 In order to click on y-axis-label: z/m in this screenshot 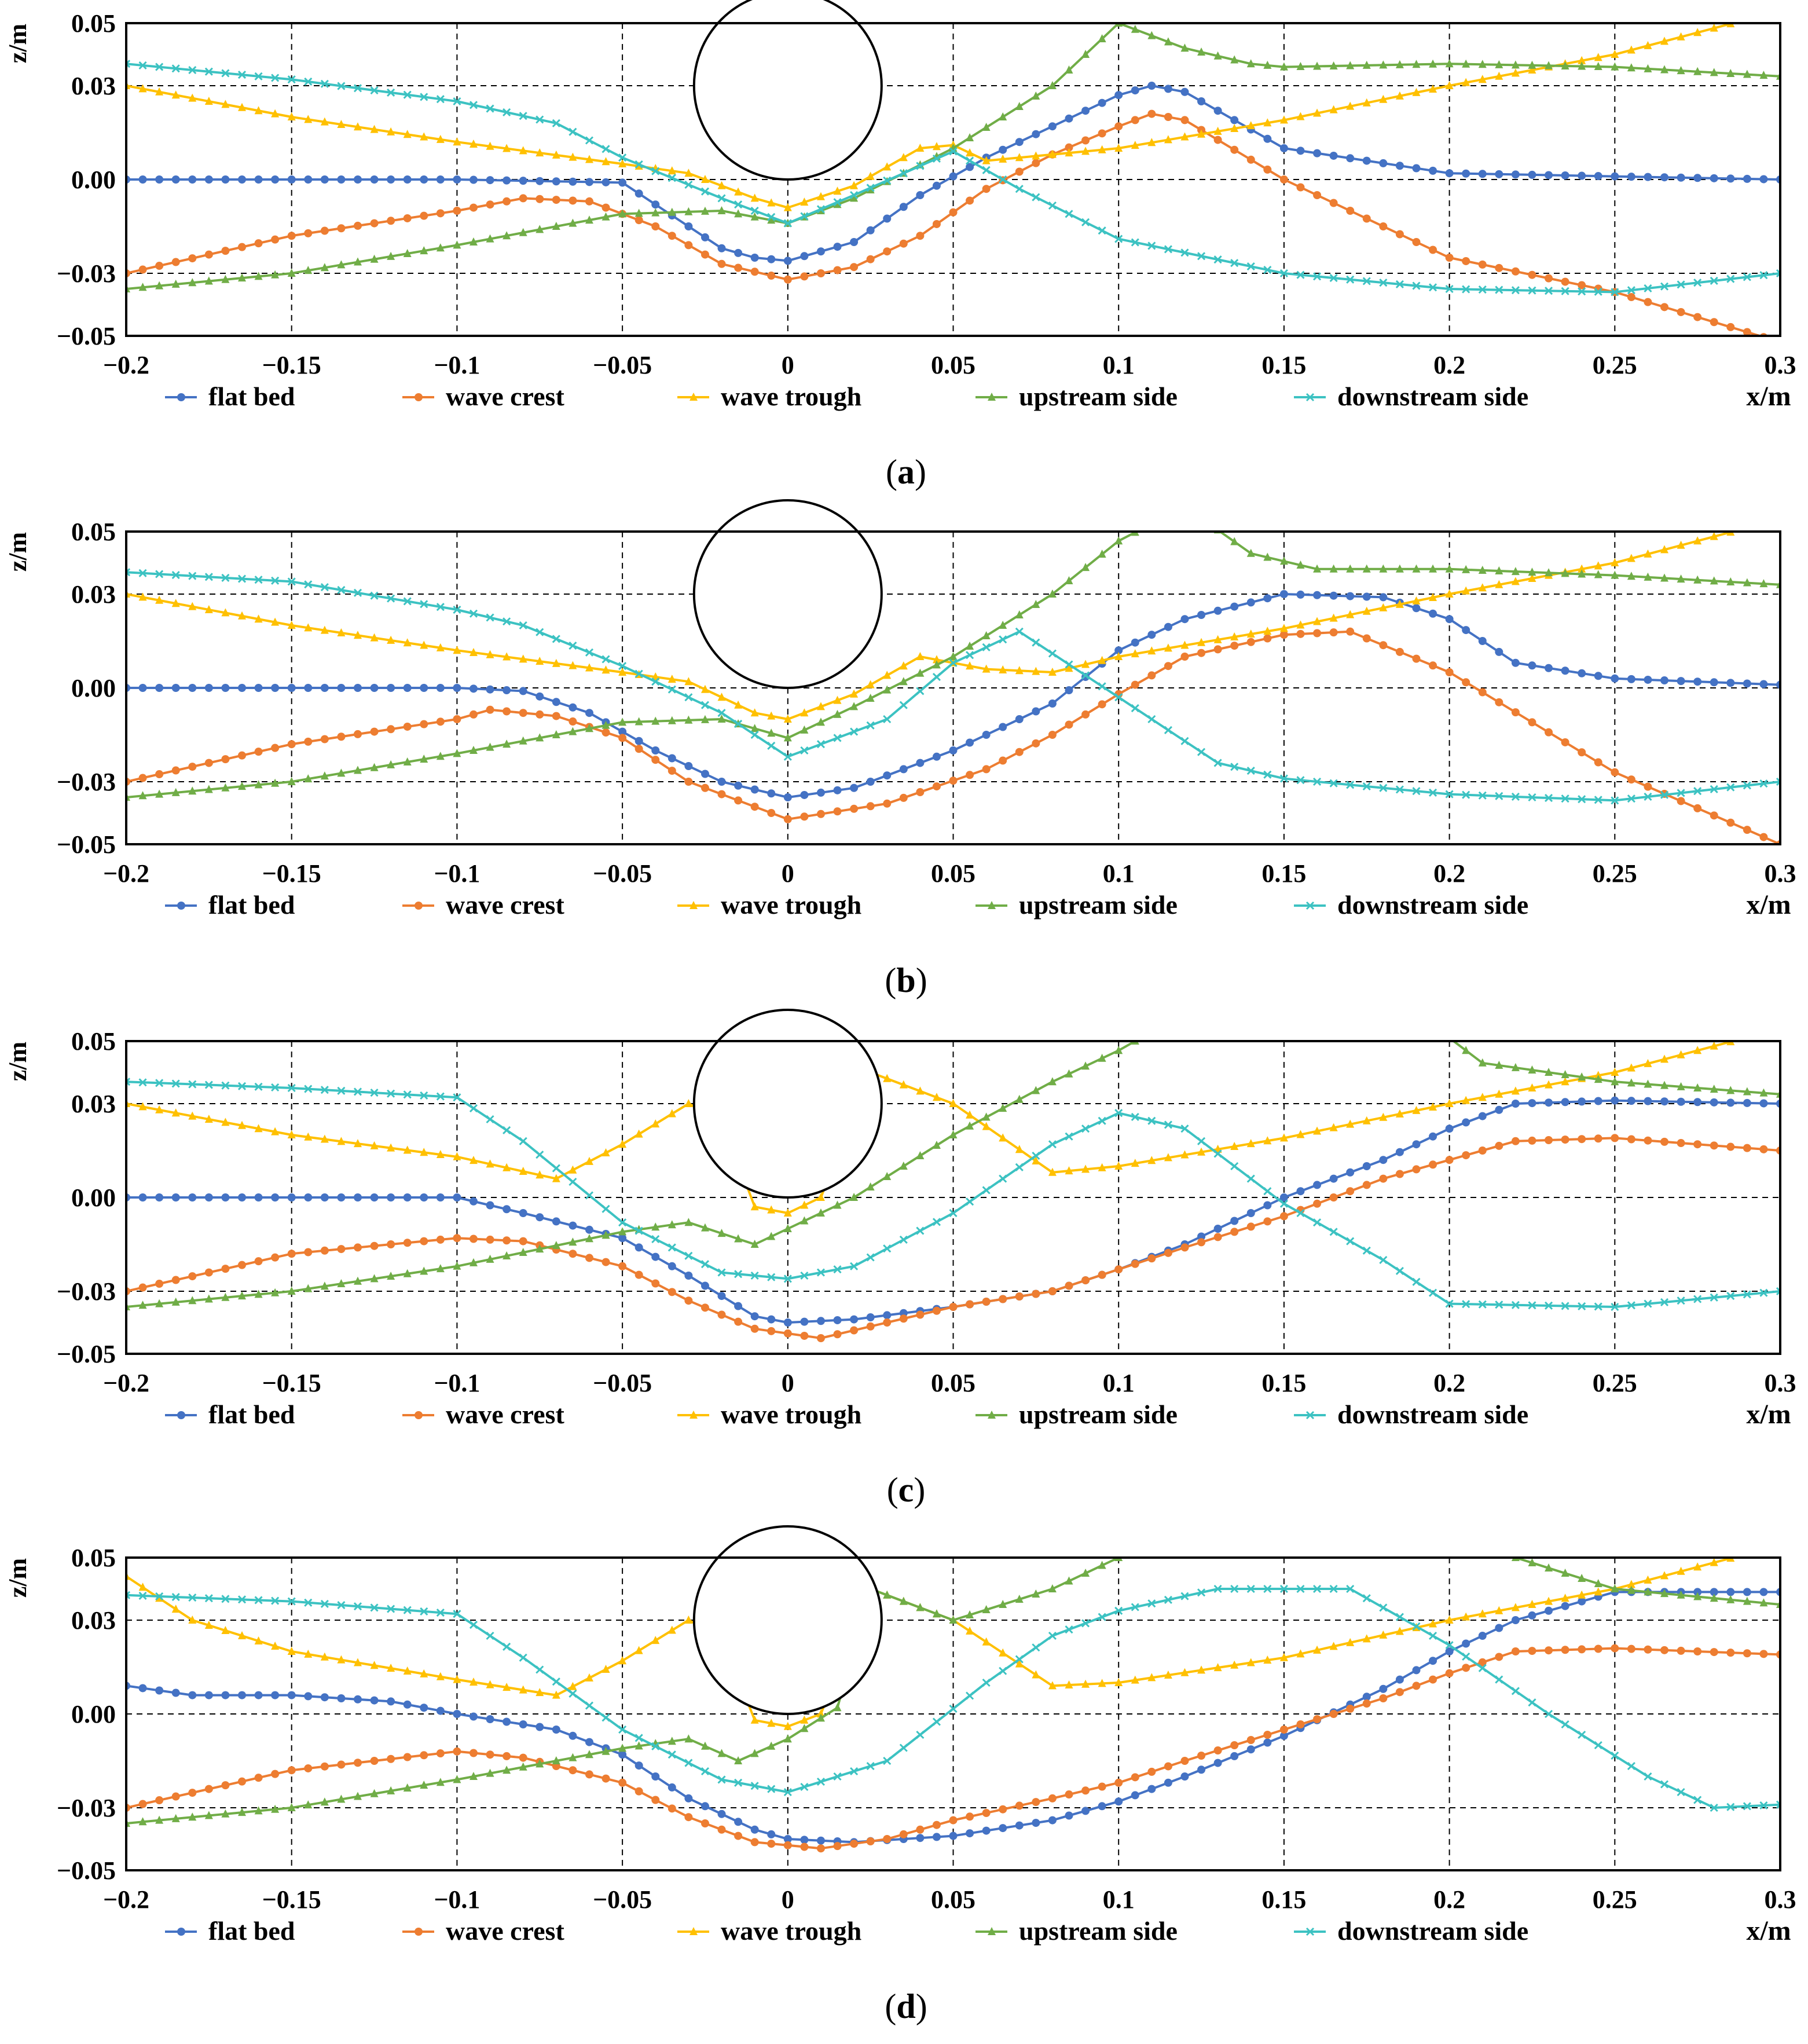, I will do `click(17, 44)`.